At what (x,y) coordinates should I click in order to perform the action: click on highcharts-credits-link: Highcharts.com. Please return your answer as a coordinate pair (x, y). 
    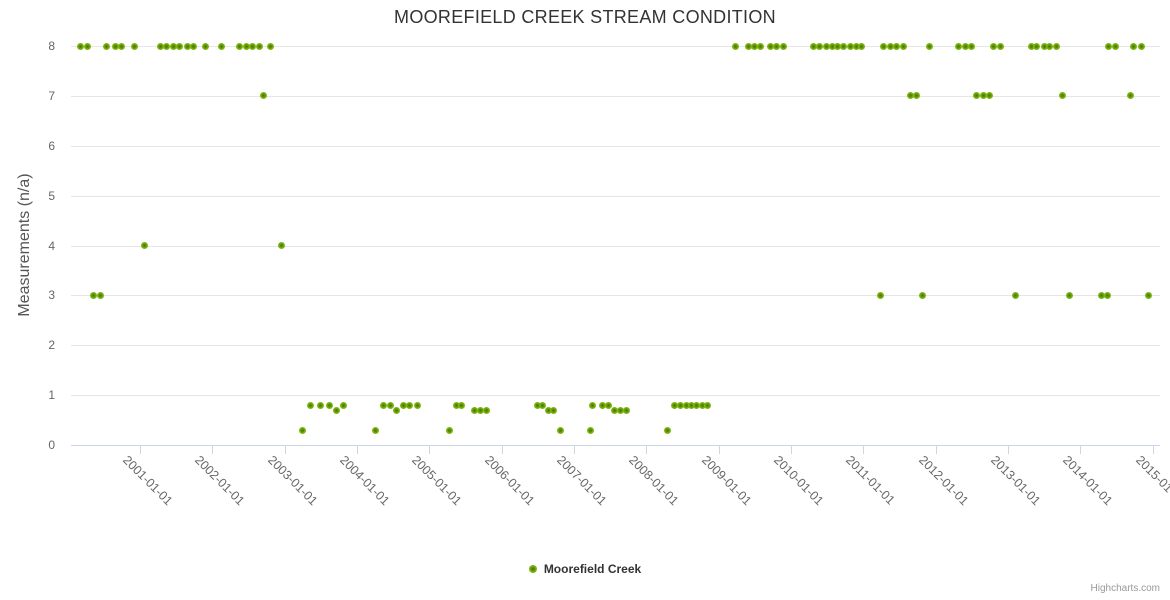
    Looking at the image, I should click on (1125, 588).